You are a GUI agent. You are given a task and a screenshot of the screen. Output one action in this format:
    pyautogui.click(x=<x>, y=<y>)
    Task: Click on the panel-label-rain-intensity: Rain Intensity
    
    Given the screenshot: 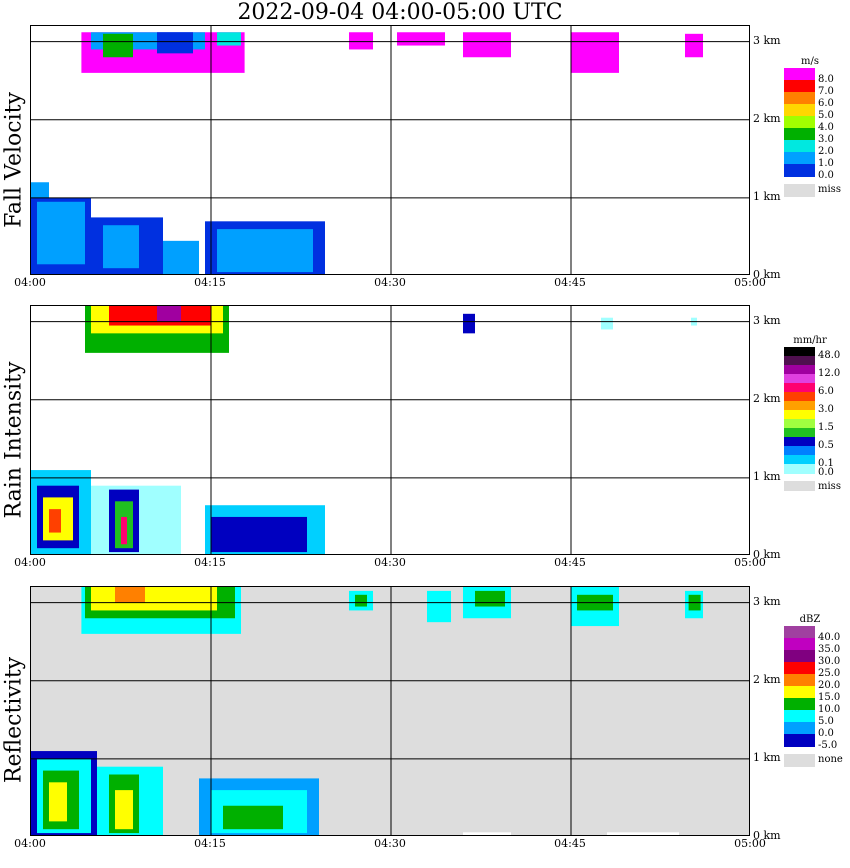 What is the action you would take?
    pyautogui.click(x=14, y=440)
    